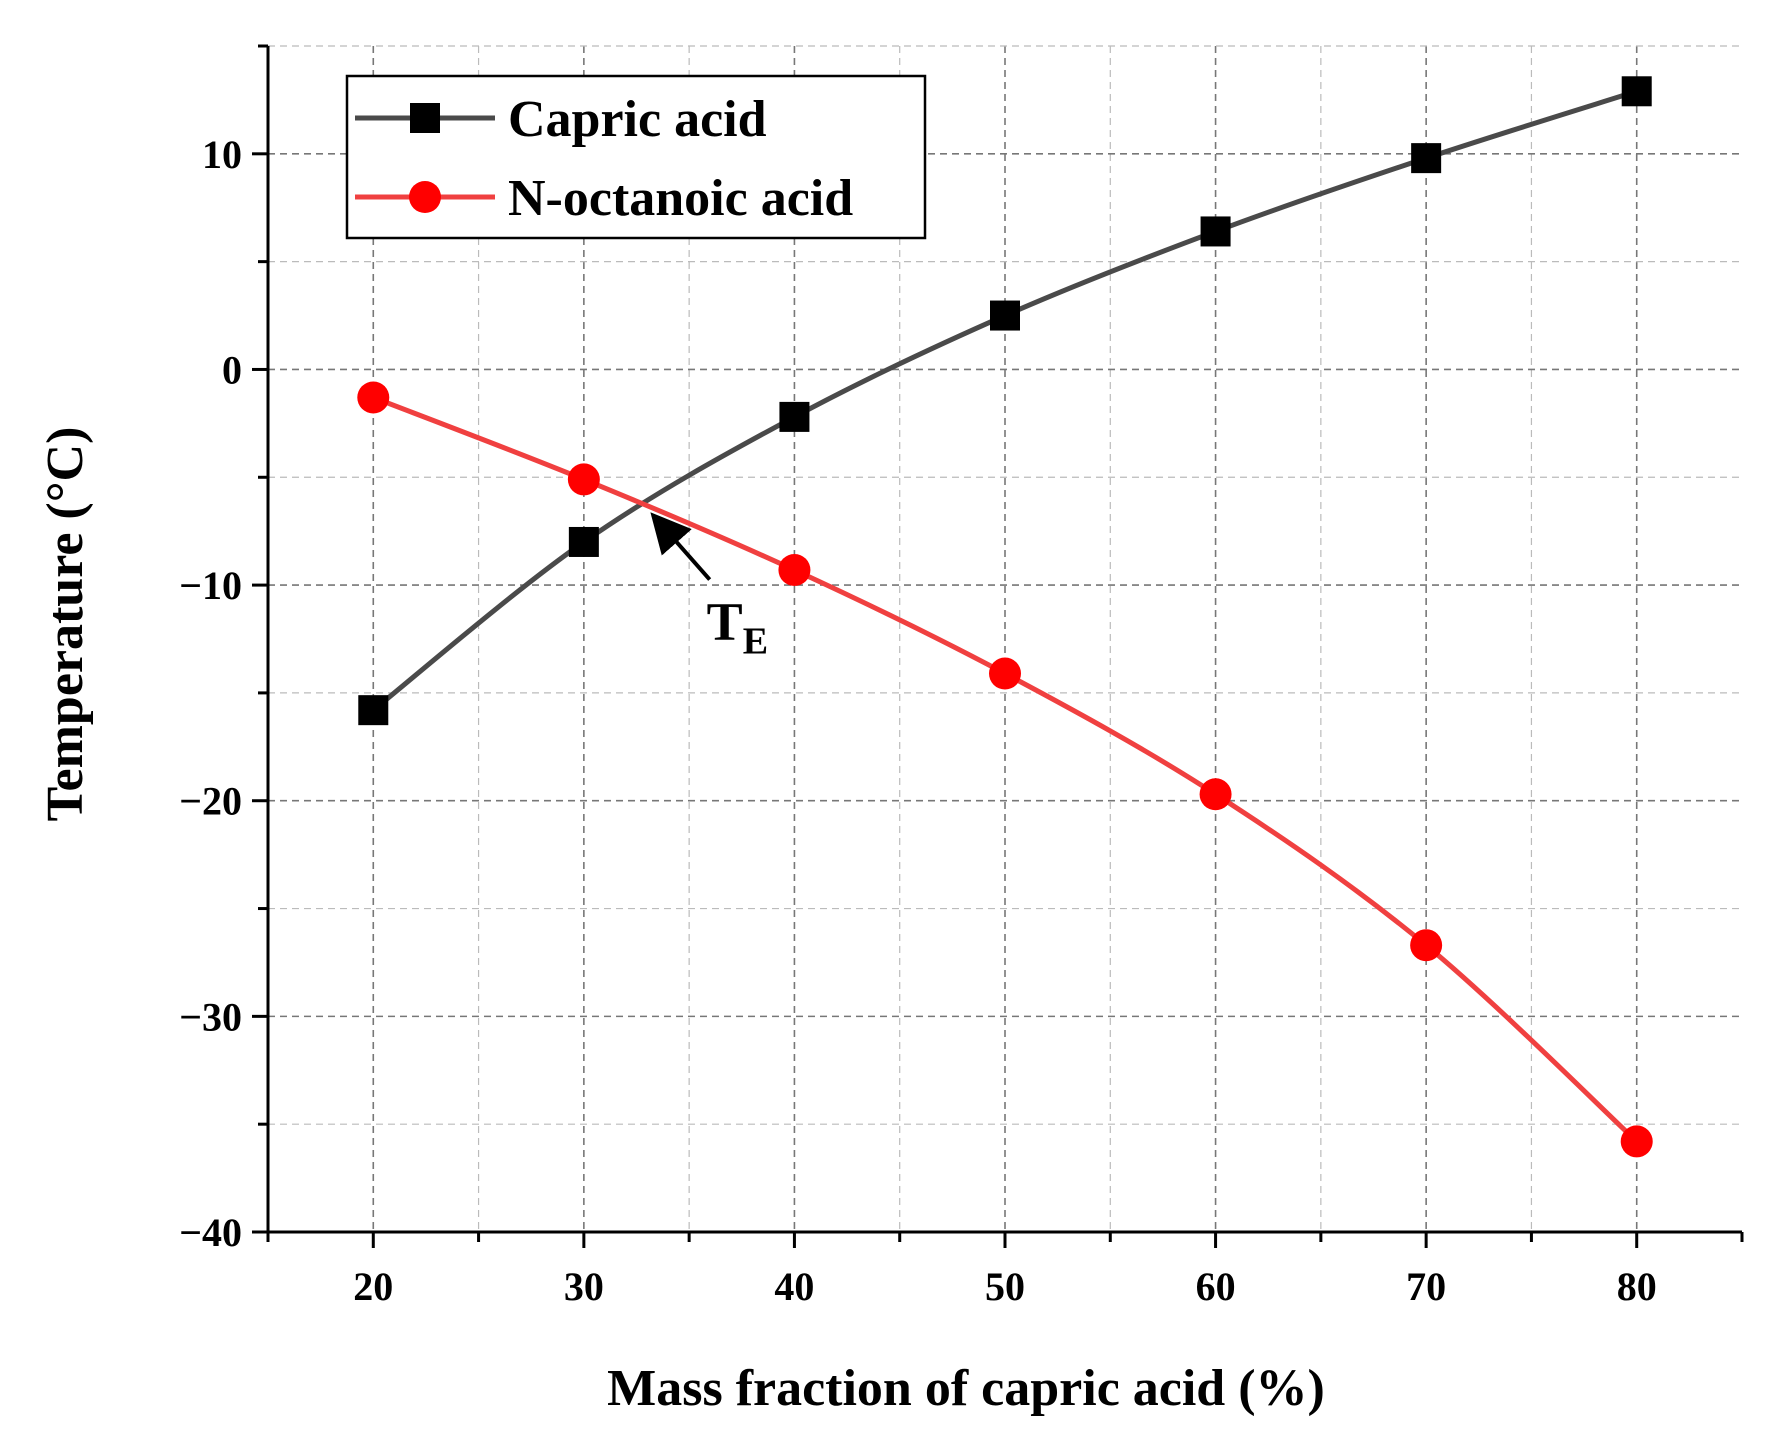 This screenshot has height=1441, width=1770. I want to click on eutectic-annotation: TE, so click(709, 587).